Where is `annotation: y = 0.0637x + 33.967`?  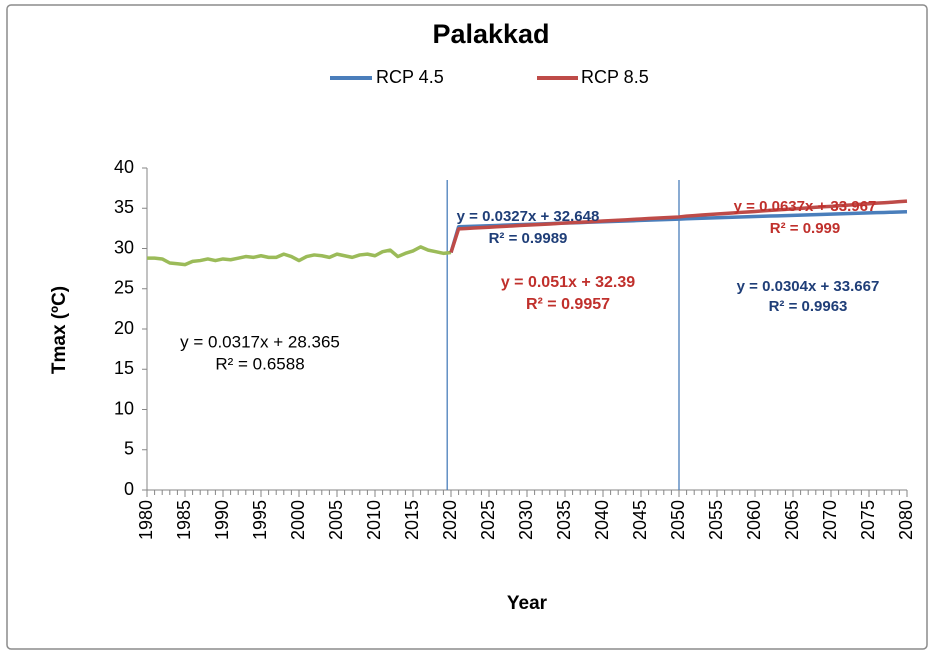 annotation: y = 0.0637x + 33.967 is located at coordinates (805, 206).